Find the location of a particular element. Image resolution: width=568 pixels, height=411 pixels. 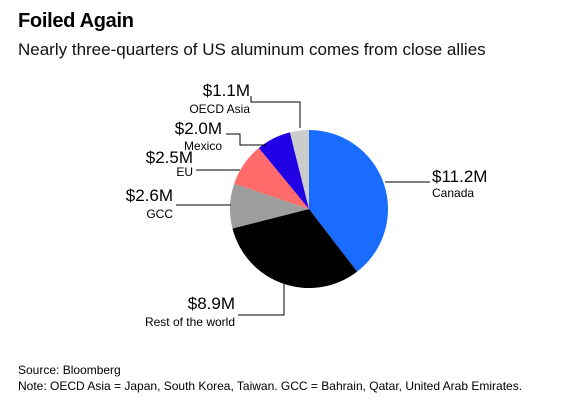

pie-slice-mexico is located at coordinates (283, 170).